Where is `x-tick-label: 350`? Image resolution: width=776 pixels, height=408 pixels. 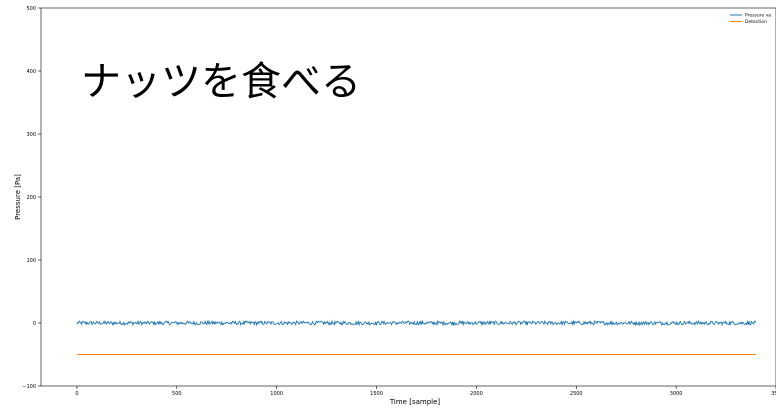 x-tick-label: 350 is located at coordinates (773, 394).